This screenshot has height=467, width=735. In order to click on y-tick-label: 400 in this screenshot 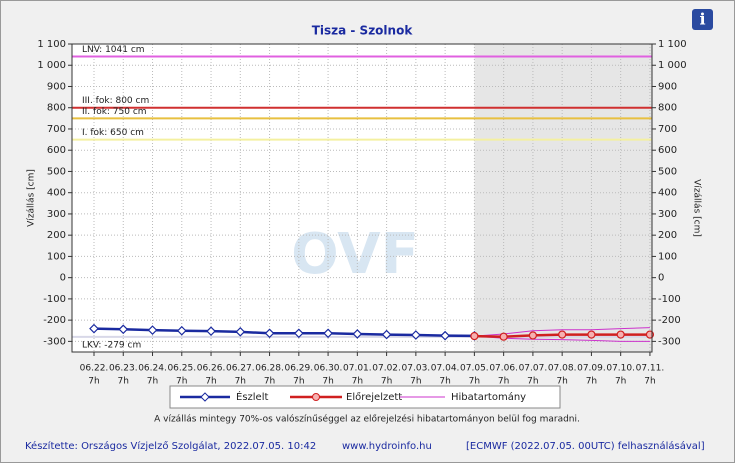, I will do `click(56, 193)`.